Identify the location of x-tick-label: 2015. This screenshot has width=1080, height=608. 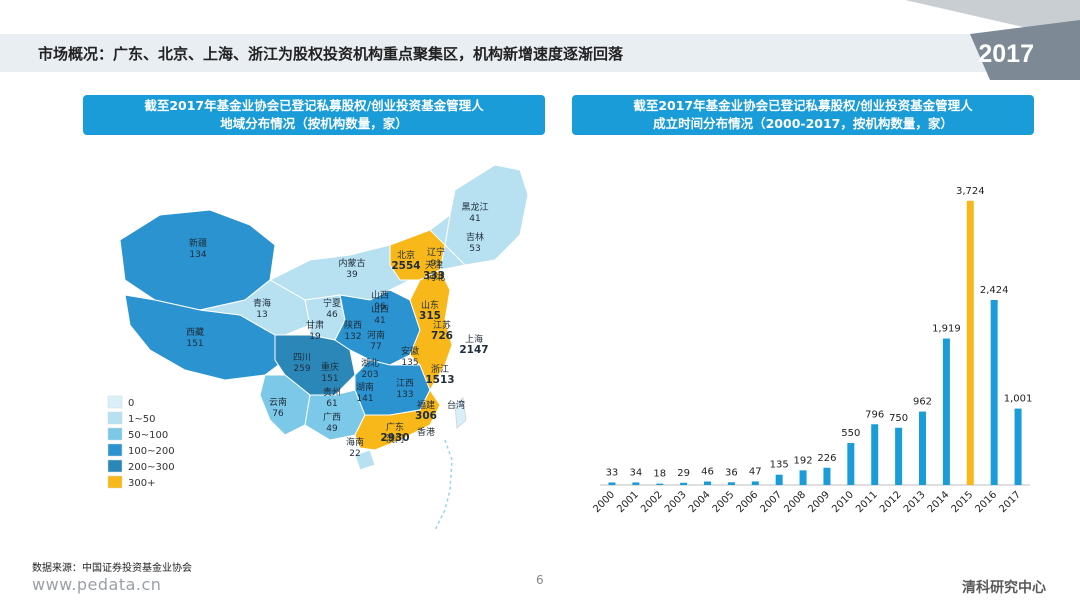
(963, 502).